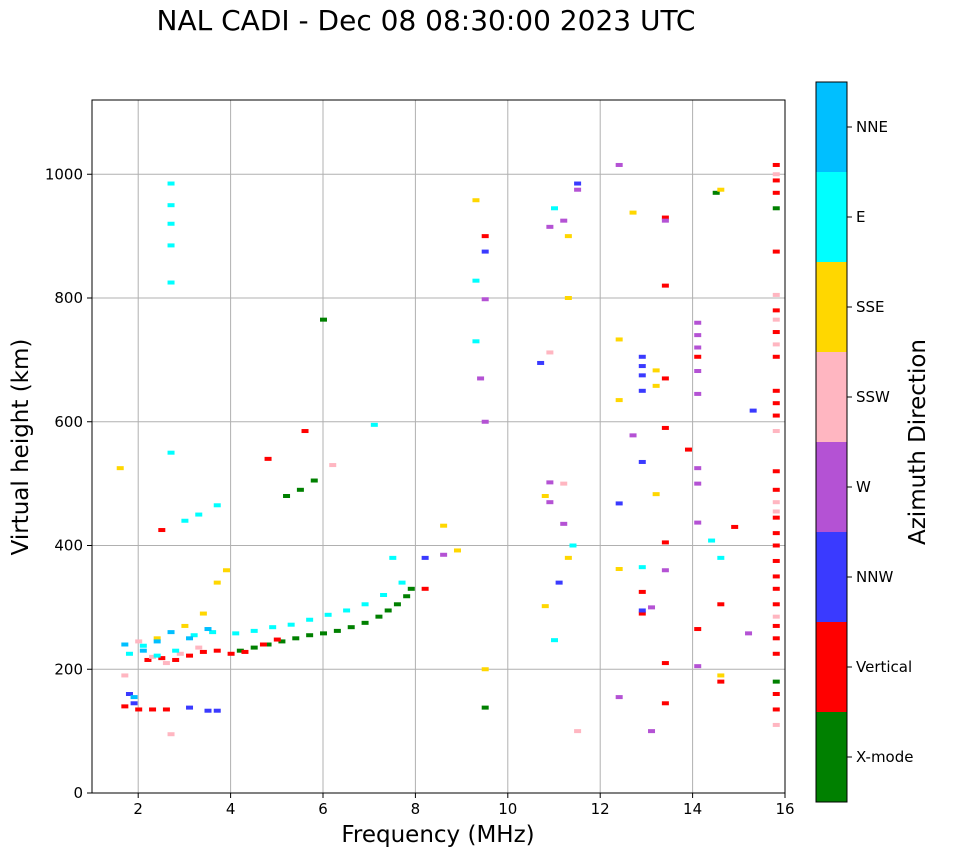  I want to click on colorbar-tick-label: SSE, so click(870, 307).